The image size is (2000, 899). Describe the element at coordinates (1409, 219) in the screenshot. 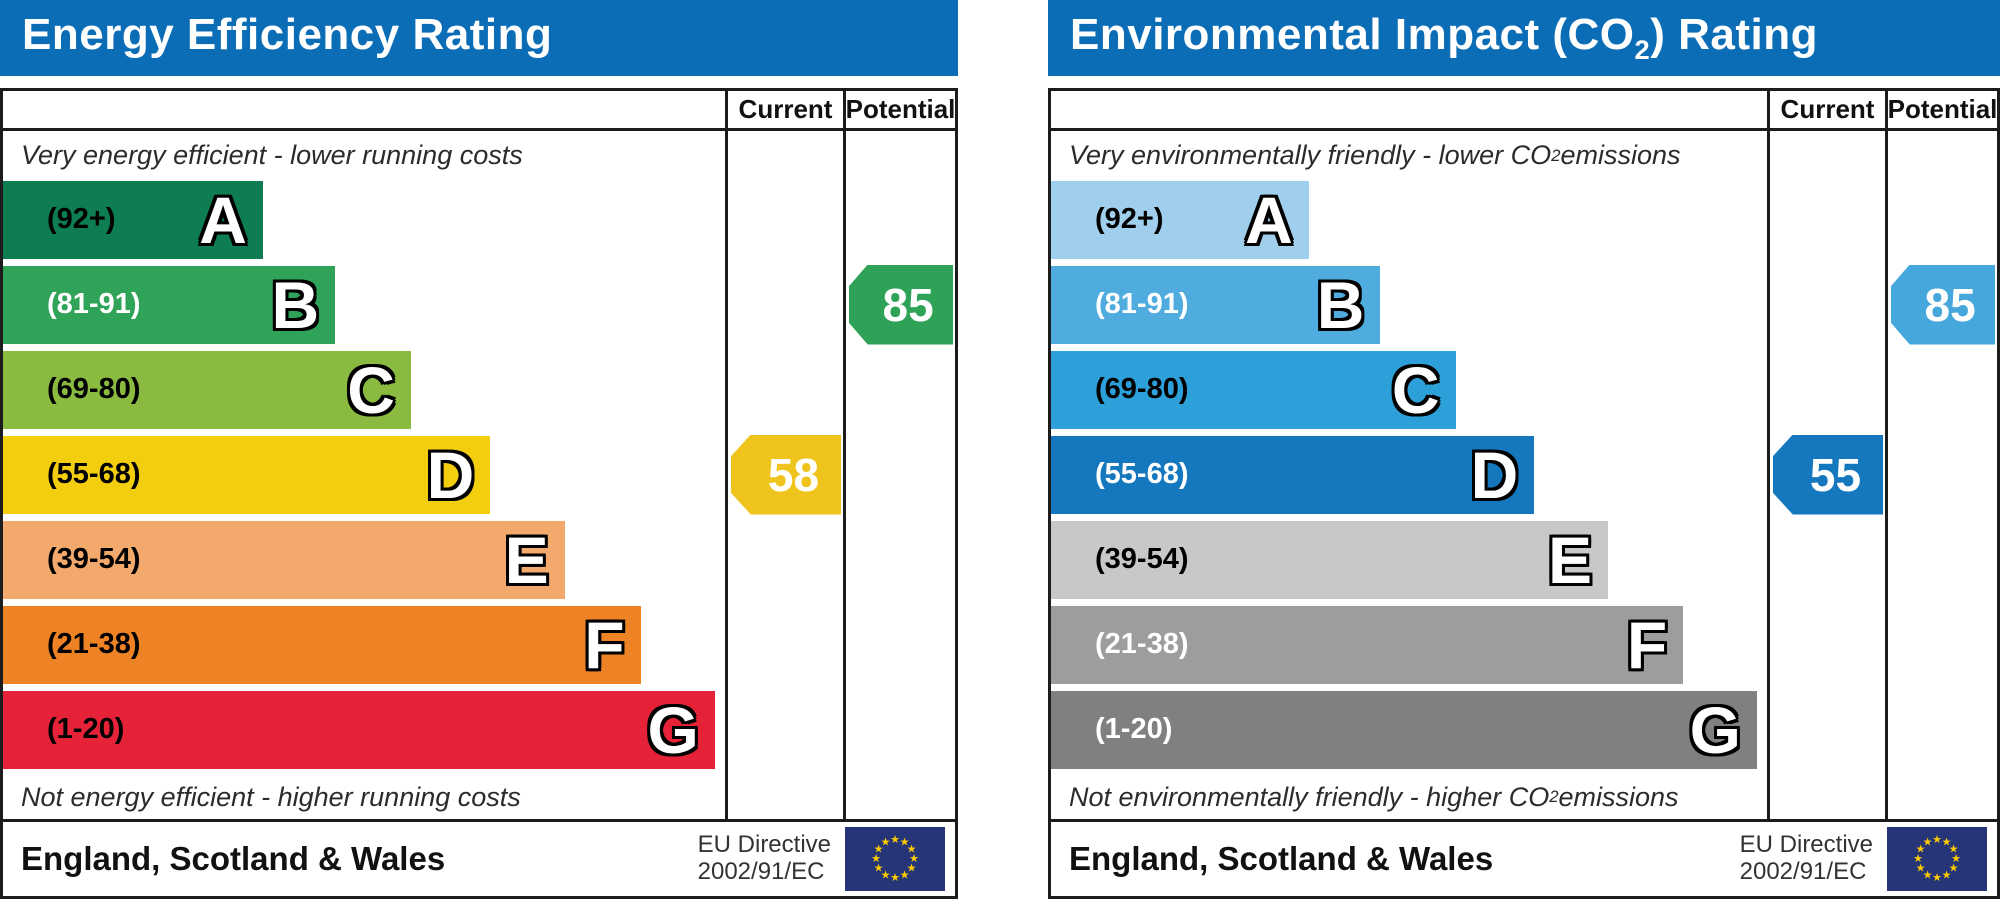

I see `band-row-a: (92+) A` at that location.